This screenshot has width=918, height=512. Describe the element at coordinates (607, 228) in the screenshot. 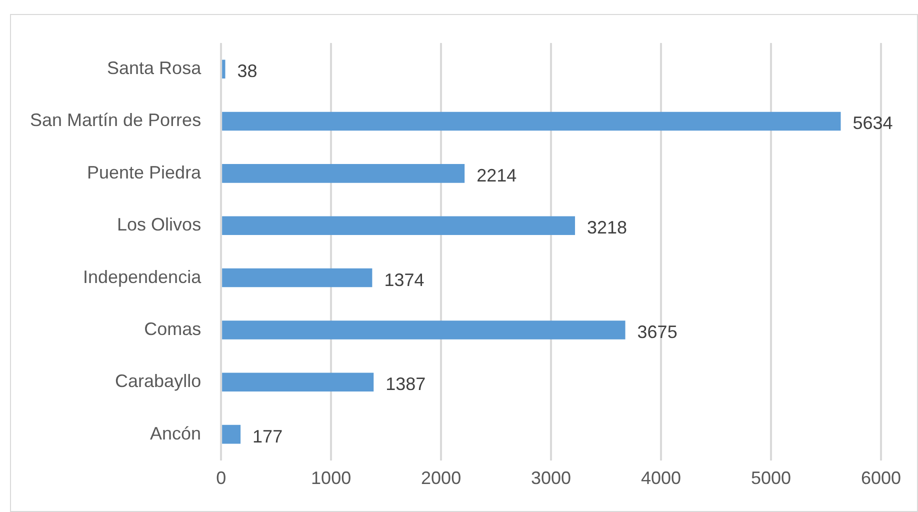

I see `data-label: 3218` at that location.